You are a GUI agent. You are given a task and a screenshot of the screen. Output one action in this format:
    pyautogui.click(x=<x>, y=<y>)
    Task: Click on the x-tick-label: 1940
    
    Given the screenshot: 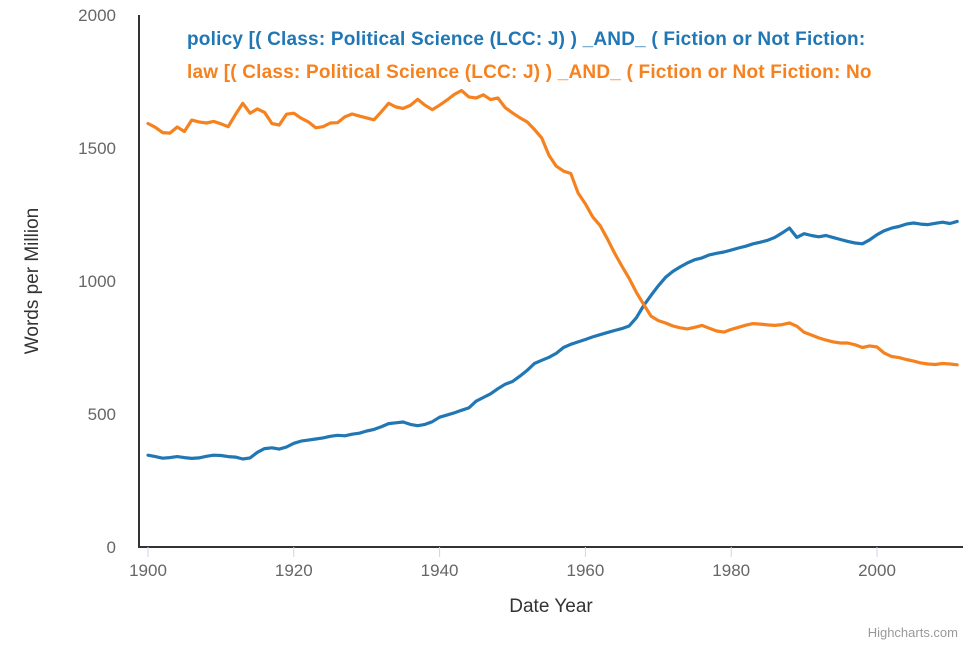 What is the action you would take?
    pyautogui.click(x=440, y=570)
    